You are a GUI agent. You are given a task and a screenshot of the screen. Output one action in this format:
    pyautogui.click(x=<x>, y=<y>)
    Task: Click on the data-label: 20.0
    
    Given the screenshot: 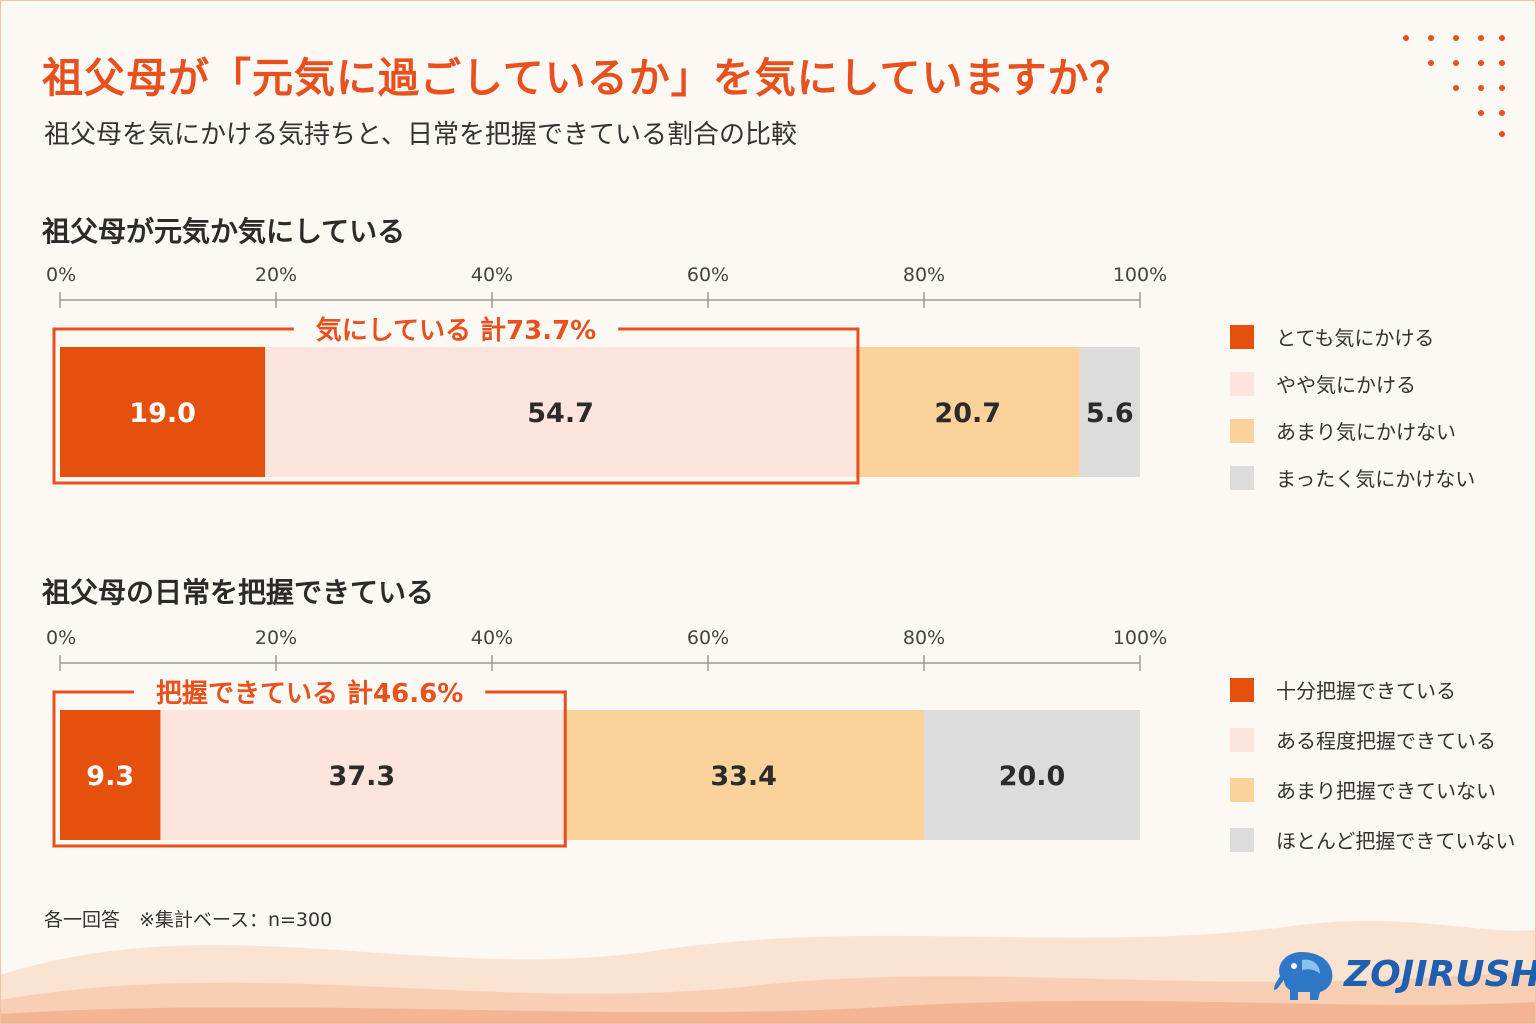 What is the action you would take?
    pyautogui.click(x=1032, y=776)
    